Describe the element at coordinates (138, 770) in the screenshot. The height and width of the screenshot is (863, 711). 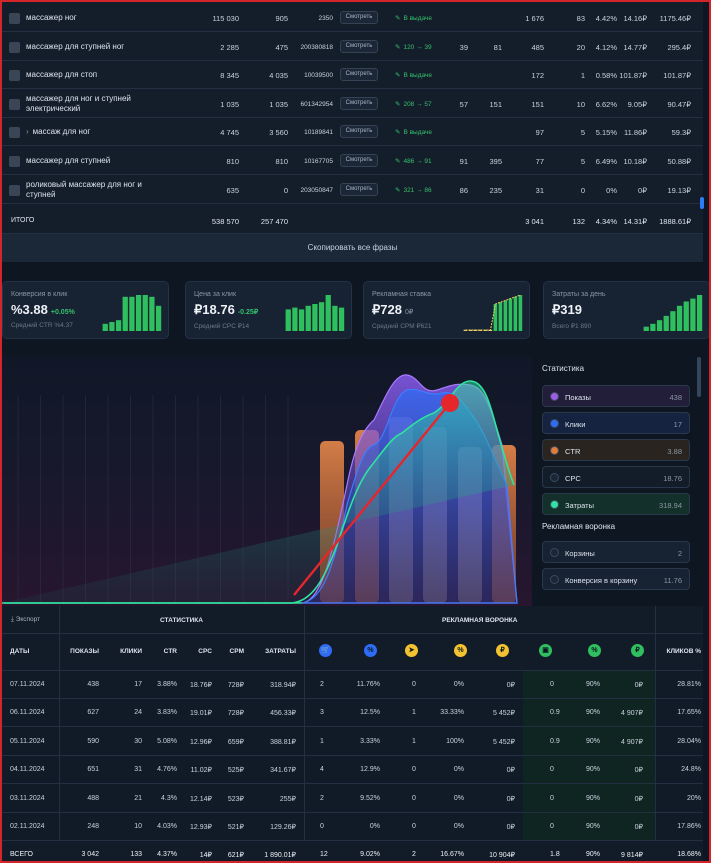
I see `cell: 31` at that location.